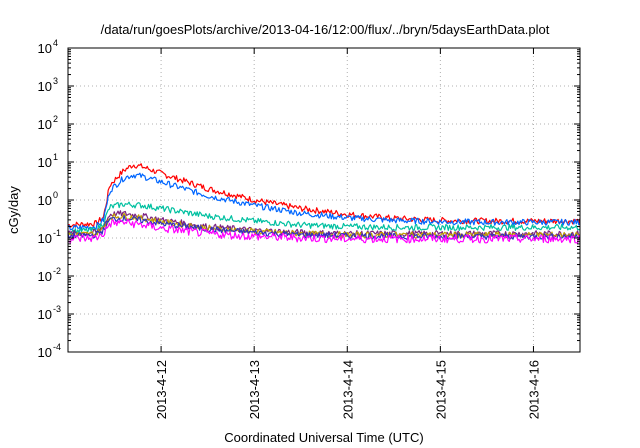  I want to click on x-tick-label: 2013-4-15, so click(440, 389).